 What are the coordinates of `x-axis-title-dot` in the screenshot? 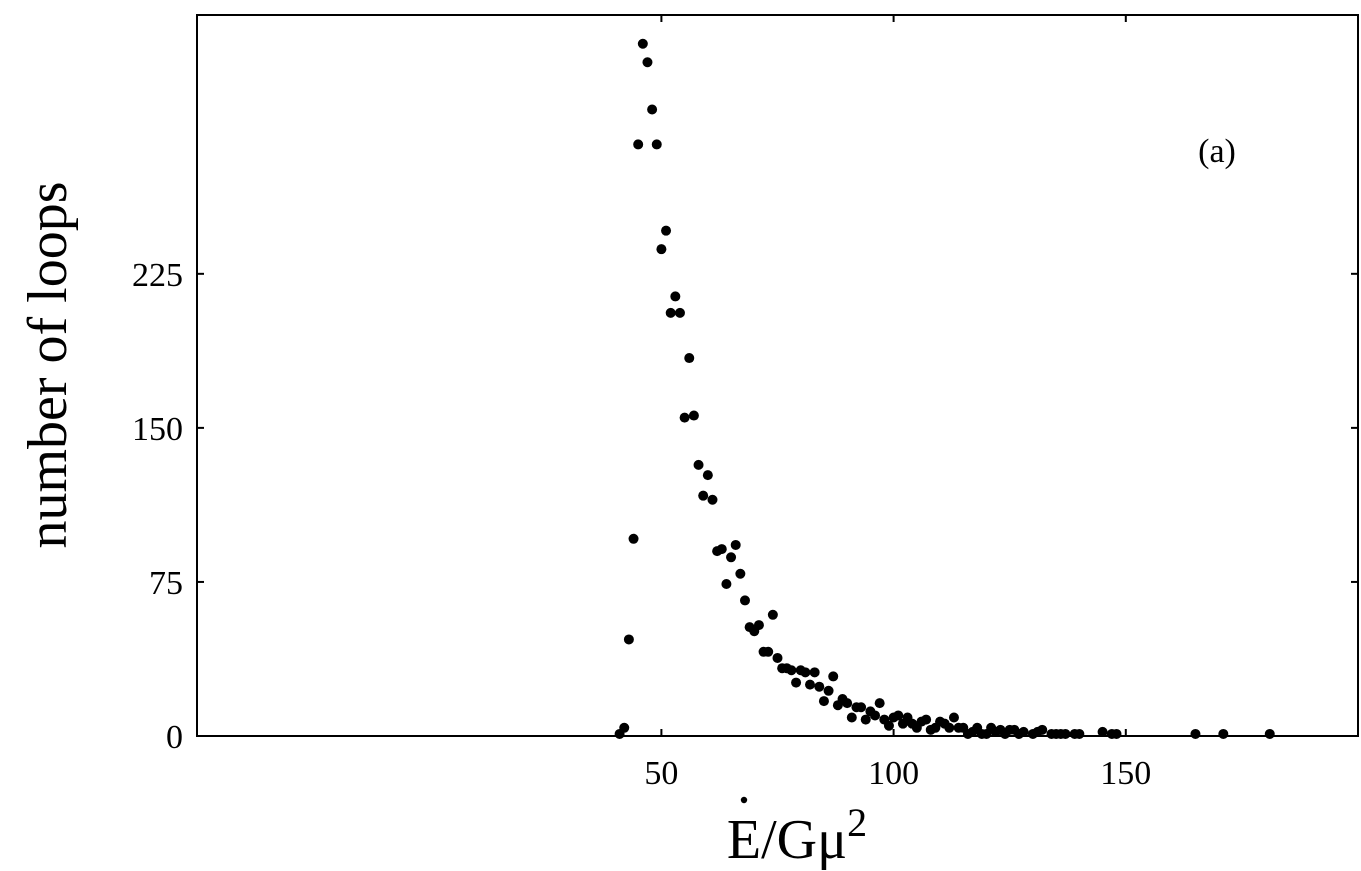 It's located at (744, 800).